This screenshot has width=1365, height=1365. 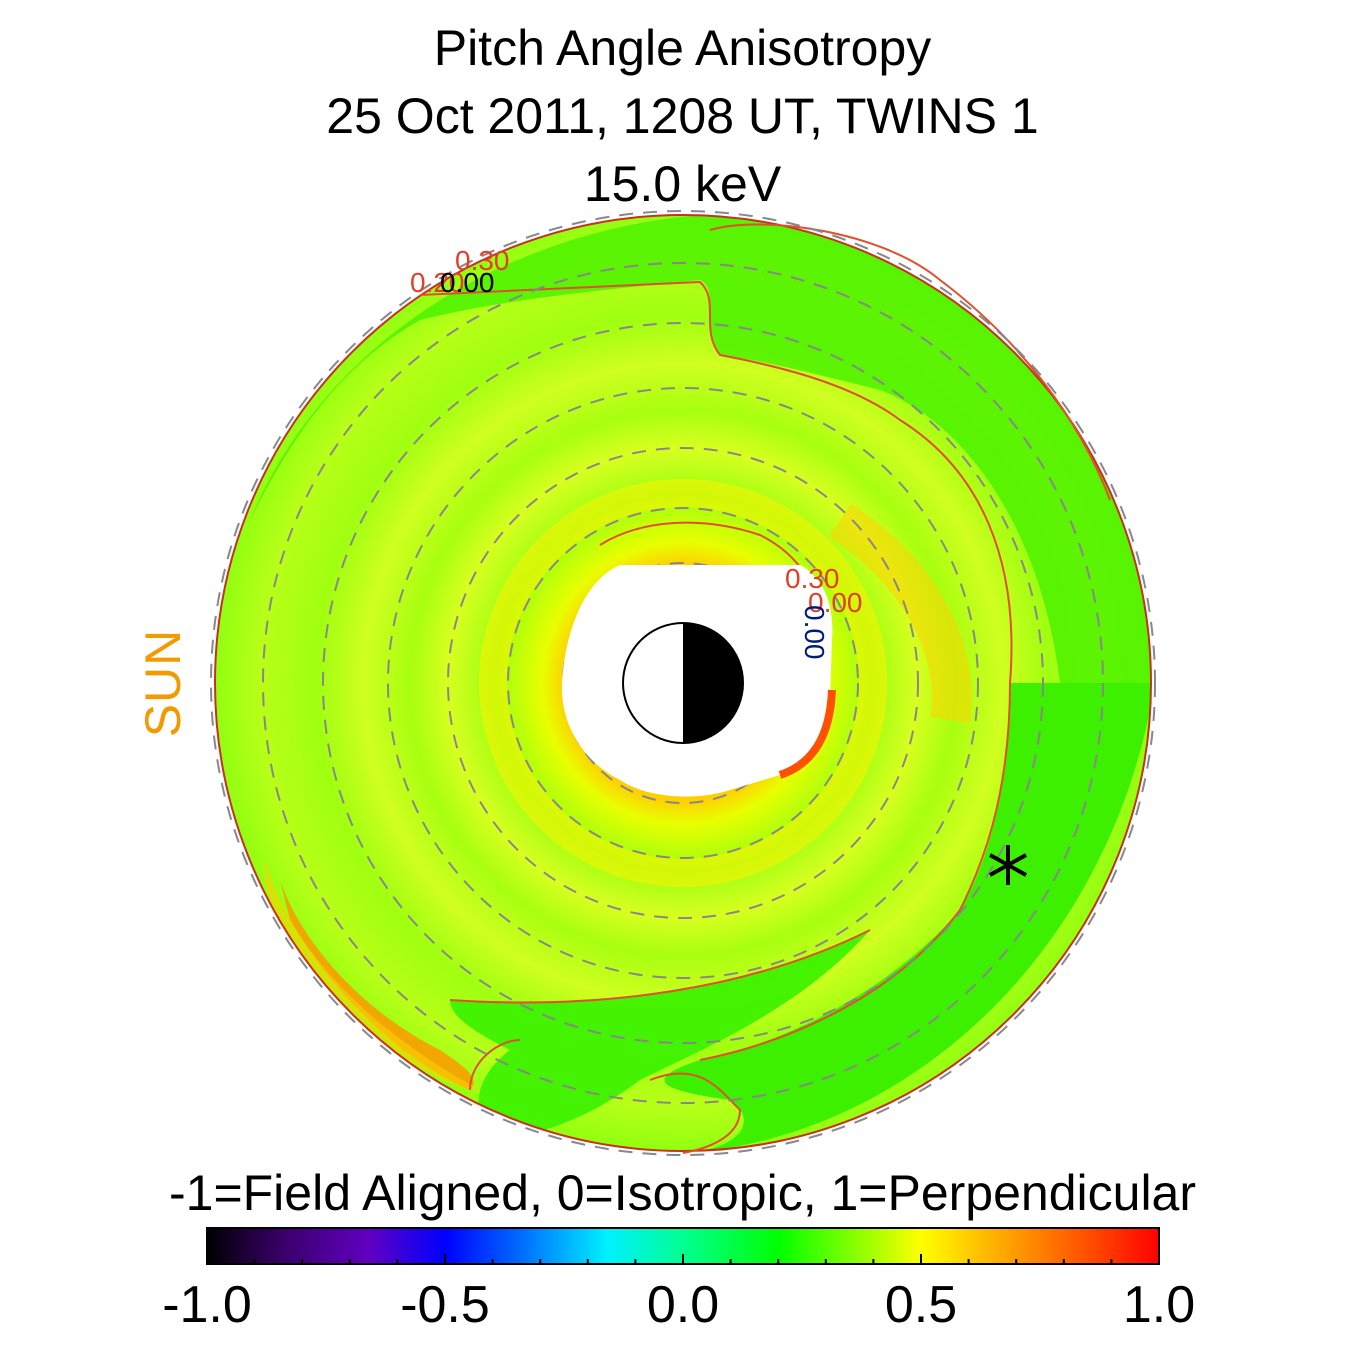 What do you see at coordinates (437, 282) in the screenshot?
I see `contour-label: 0.20` at bounding box center [437, 282].